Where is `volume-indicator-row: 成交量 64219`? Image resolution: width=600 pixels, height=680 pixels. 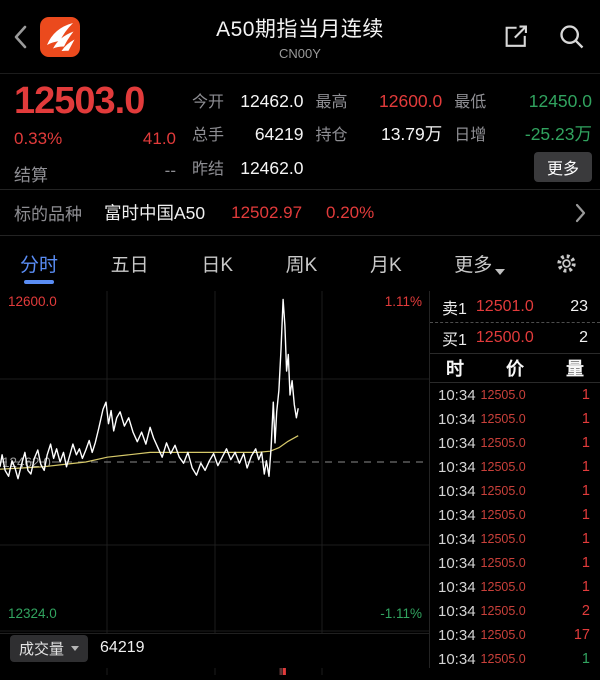
volume-indicator-row: 成交量 64219 is located at coordinates (214, 647).